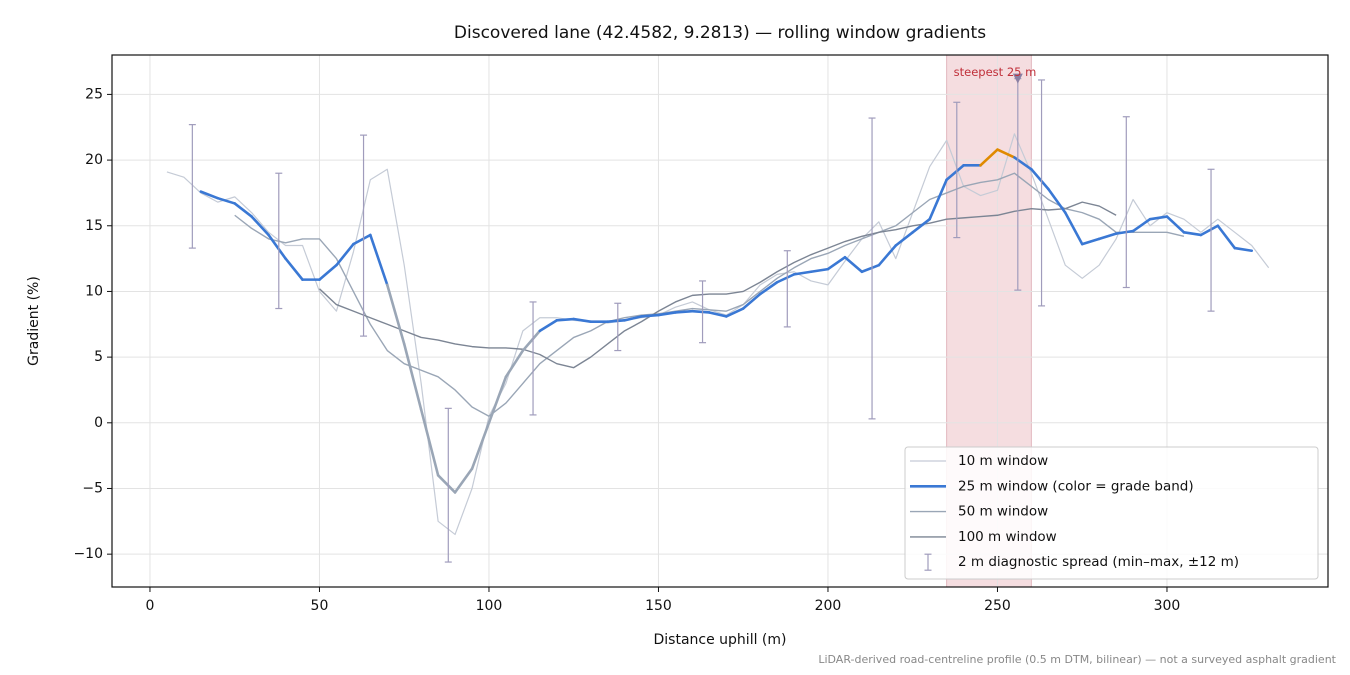 This screenshot has height=675, width=1350. What do you see at coordinates (1017, 78) in the screenshot?
I see `steepest-marker` at bounding box center [1017, 78].